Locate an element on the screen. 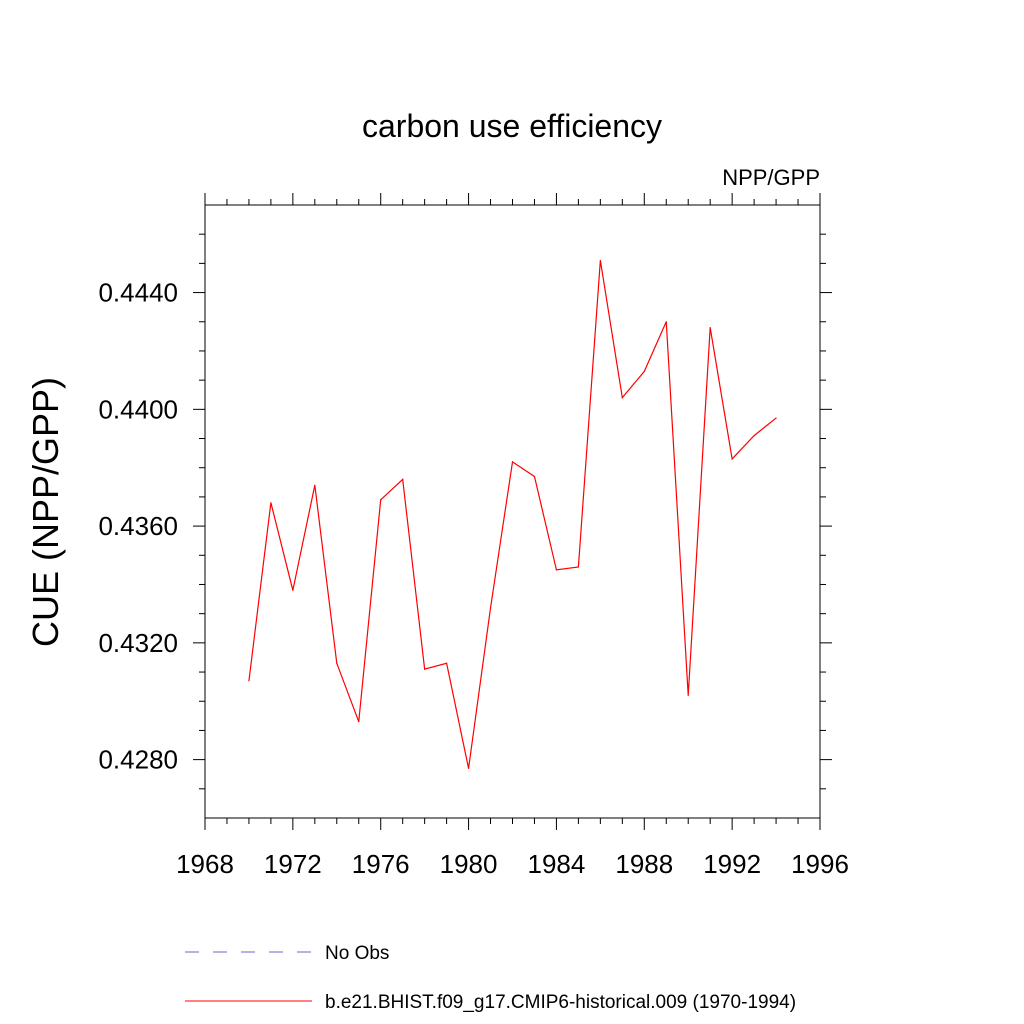 This screenshot has height=1024, width=1024. legend-label-0: No Obs is located at coordinates (357, 953).